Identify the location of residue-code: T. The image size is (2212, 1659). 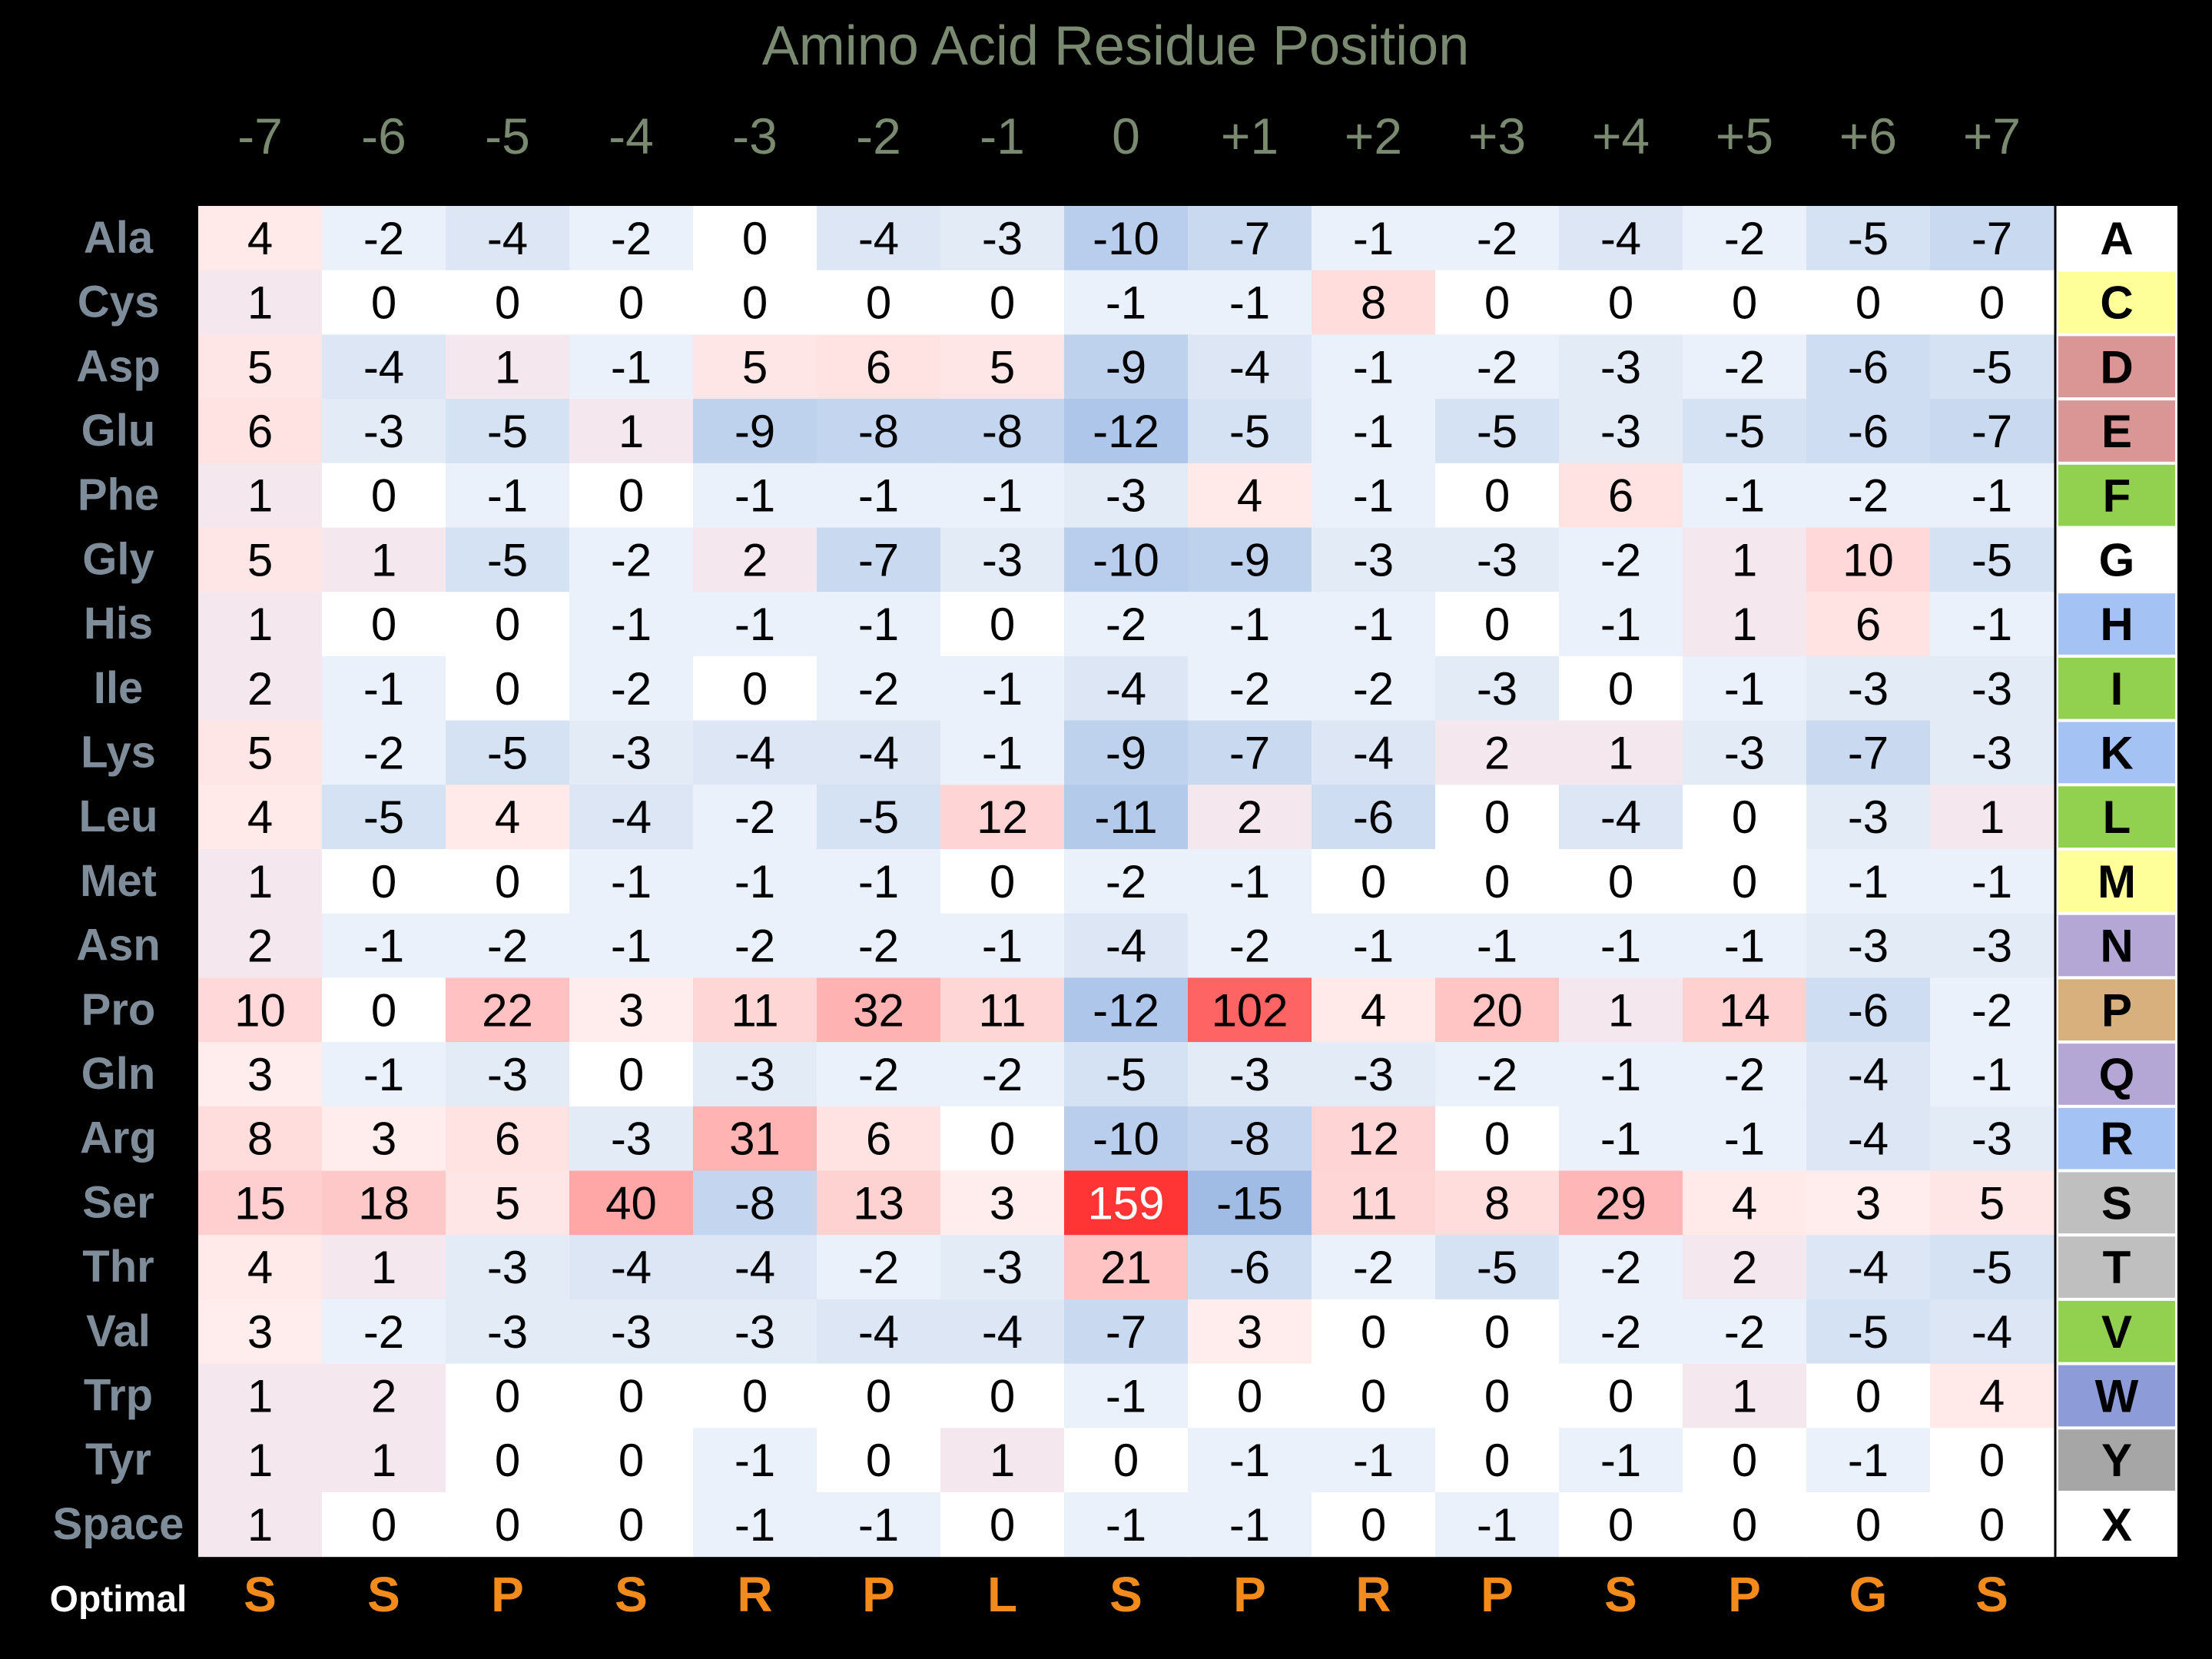
(2117, 1267).